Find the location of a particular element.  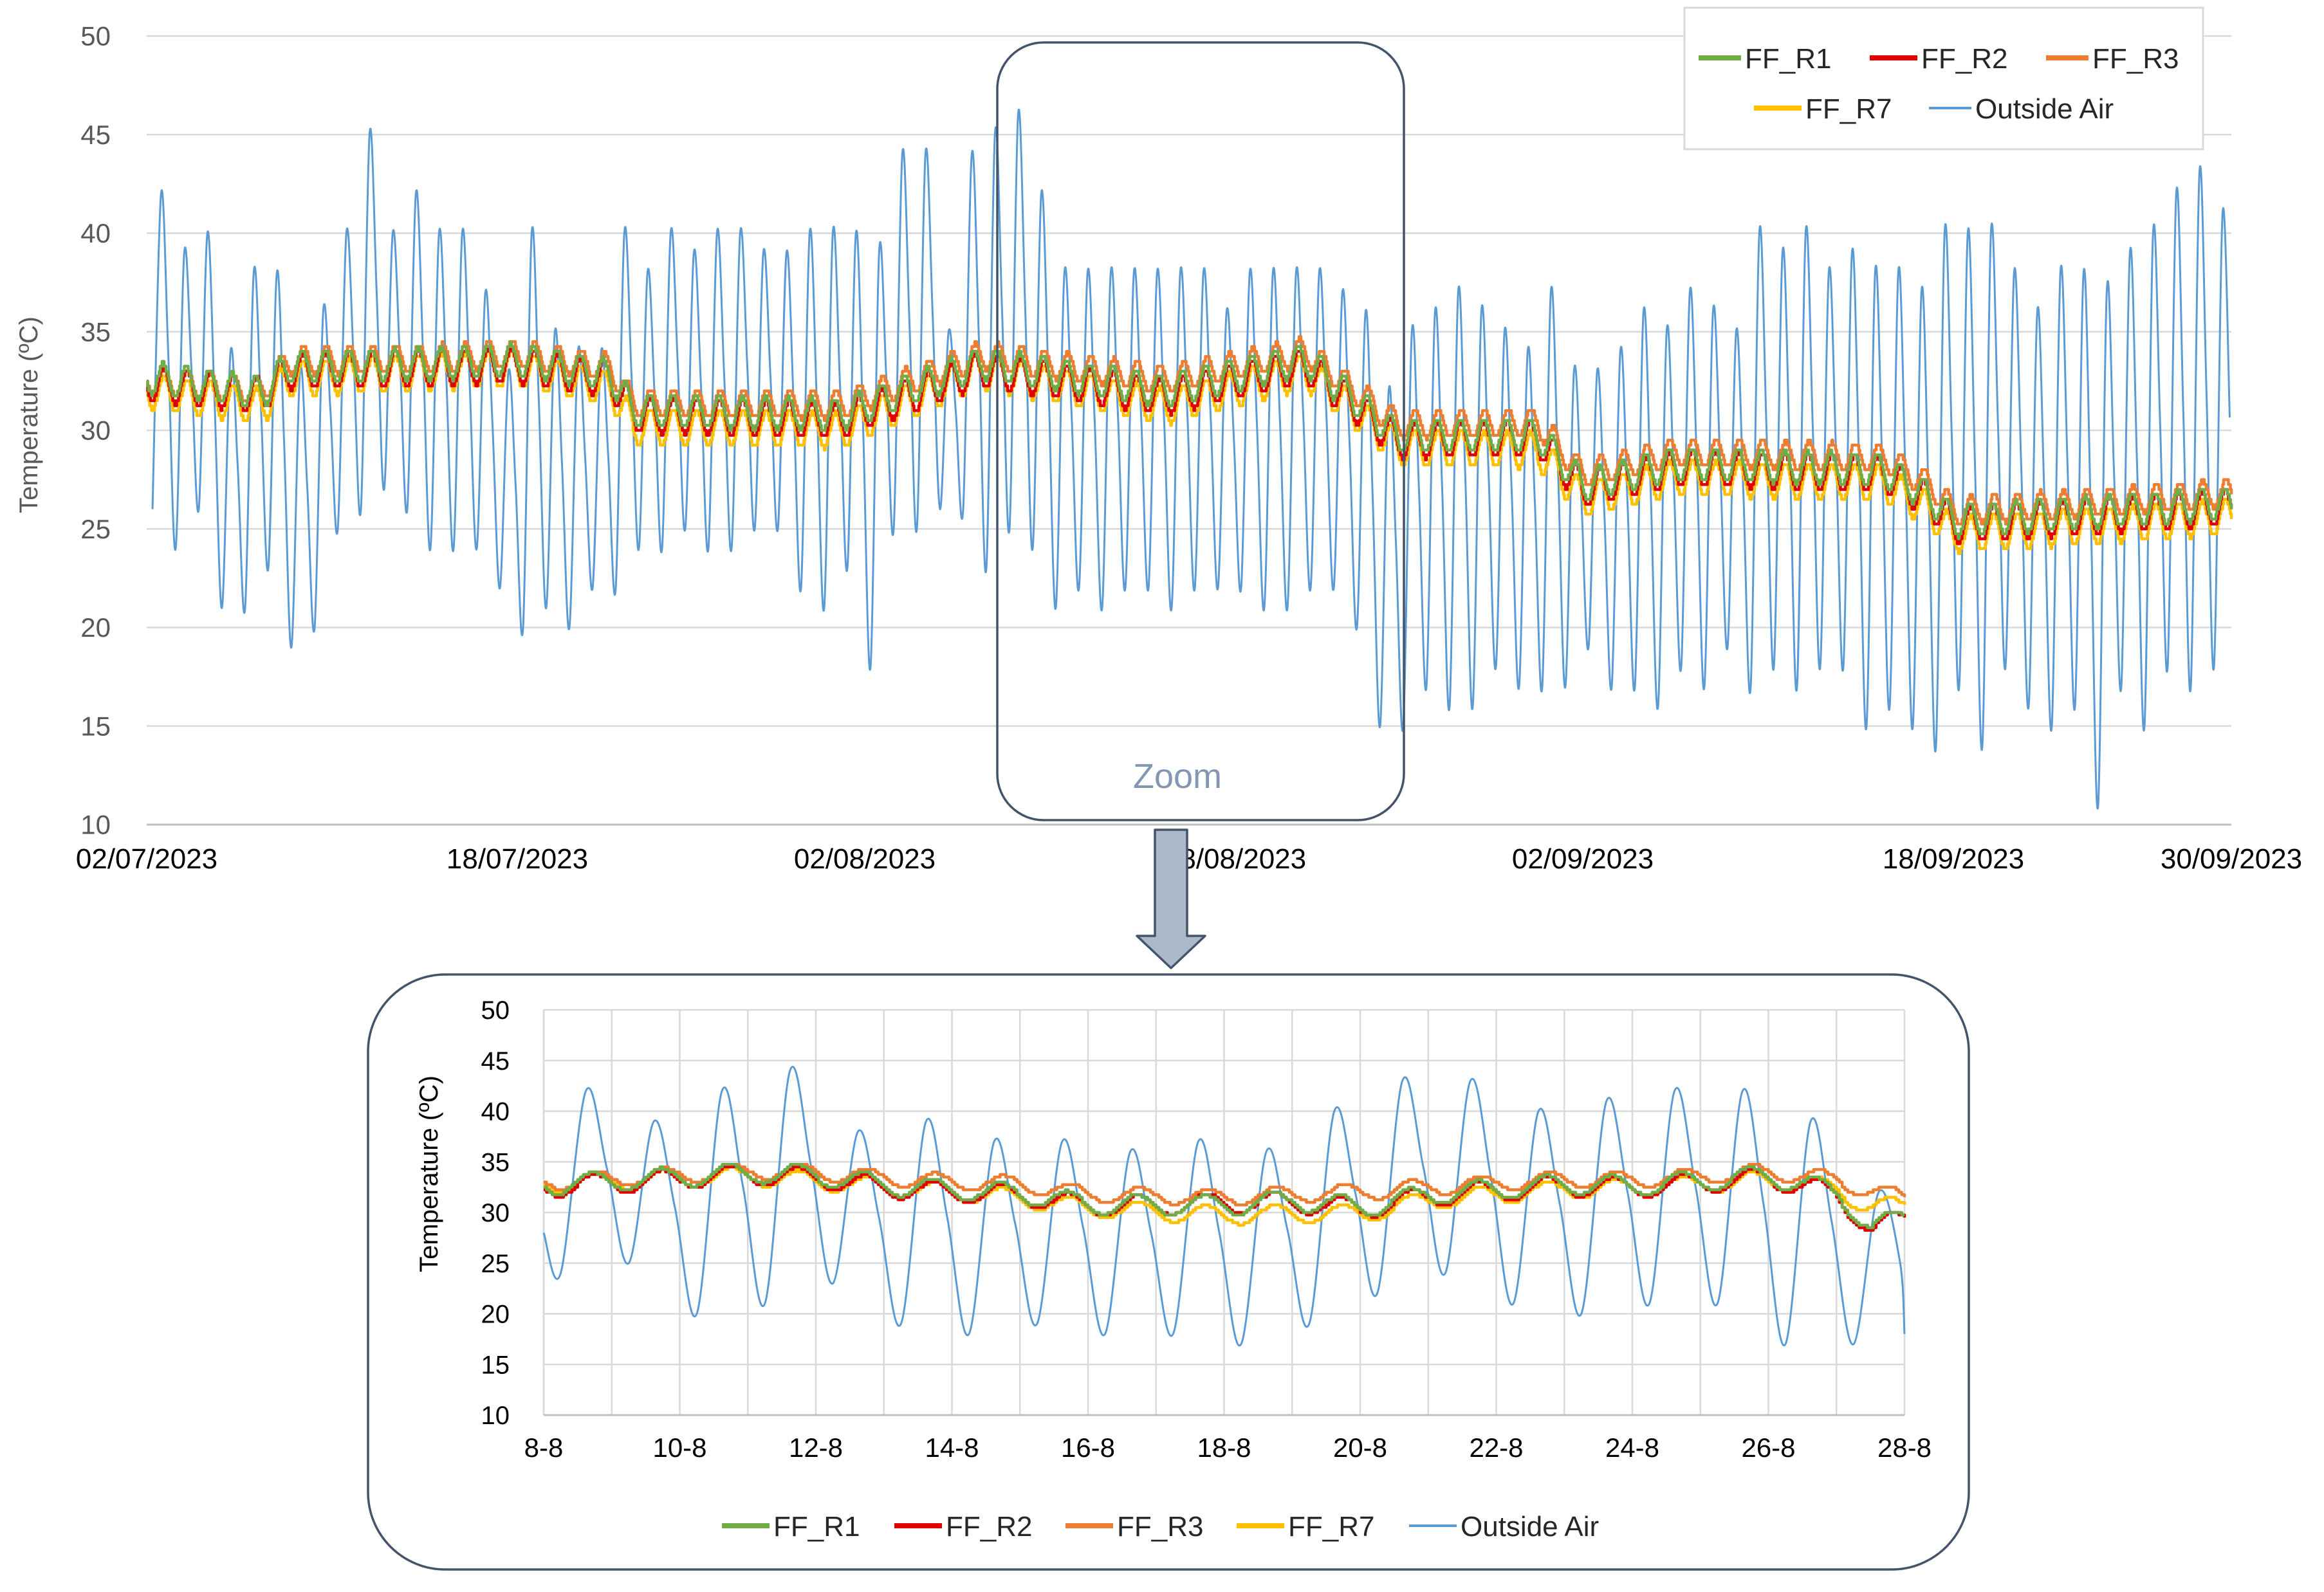

zoom-y-tick-20: 20 is located at coordinates (496, 1315).